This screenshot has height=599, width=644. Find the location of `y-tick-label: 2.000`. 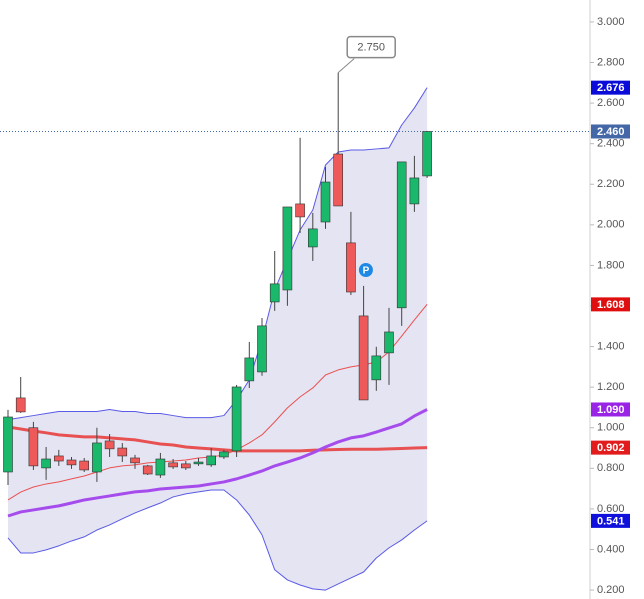

y-tick-label: 2.000 is located at coordinates (611, 225).